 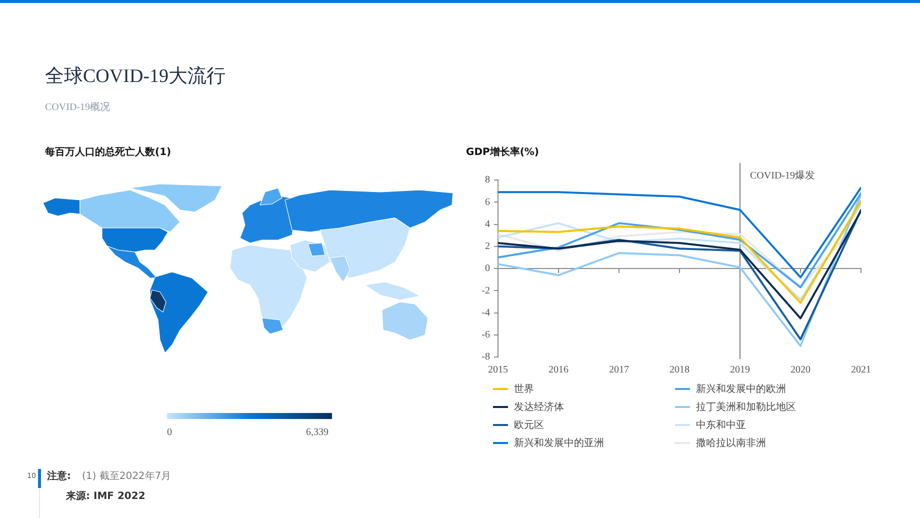 What do you see at coordinates (108, 152) in the screenshot?
I see `text: 每百万人口的总死亡人数(1)` at bounding box center [108, 152].